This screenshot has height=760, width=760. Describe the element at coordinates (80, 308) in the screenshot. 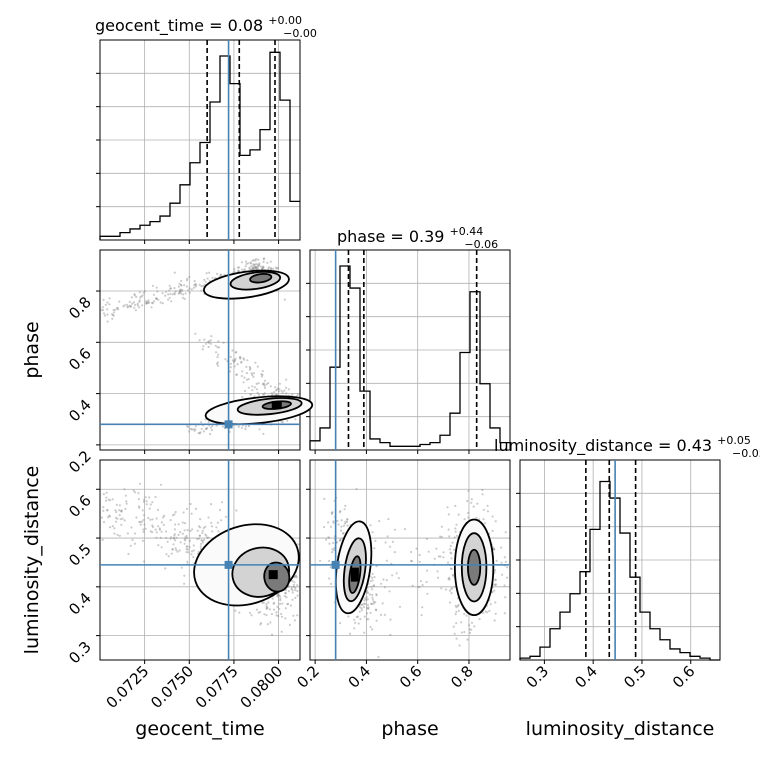

I see `ytick-label: 0.8` at that location.